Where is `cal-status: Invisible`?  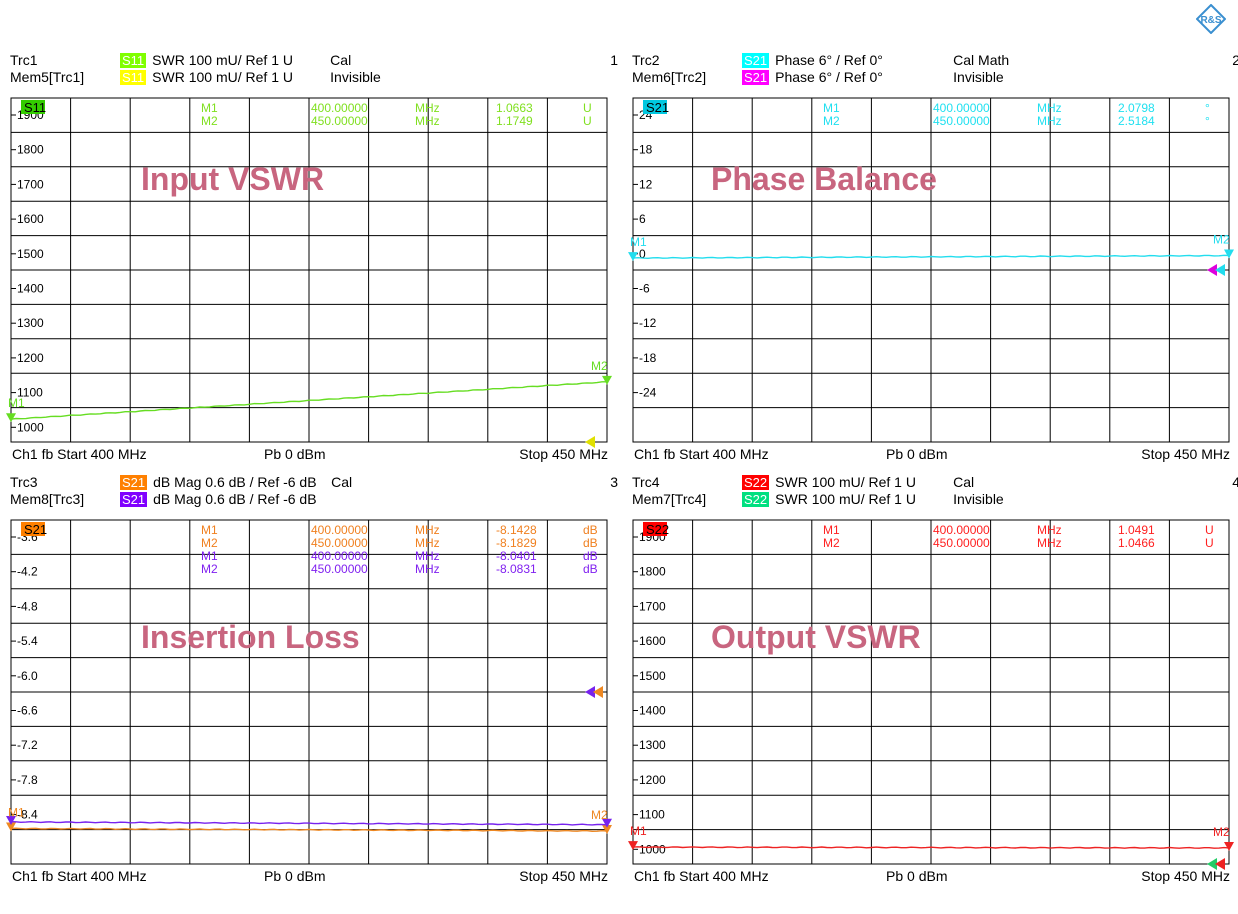
cal-status: Invisible is located at coordinates (355, 77).